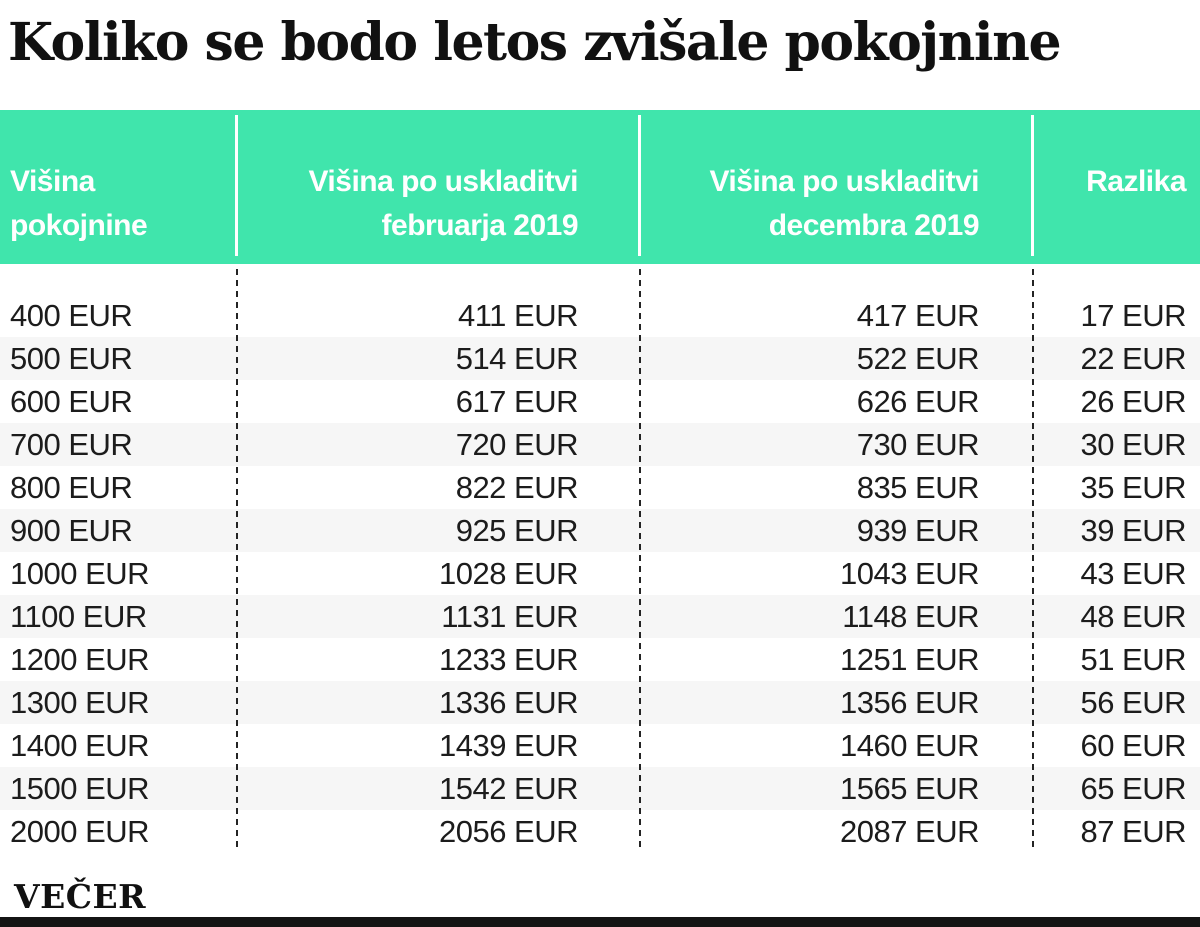  I want to click on column-header-line: decembra 2019, so click(874, 225).